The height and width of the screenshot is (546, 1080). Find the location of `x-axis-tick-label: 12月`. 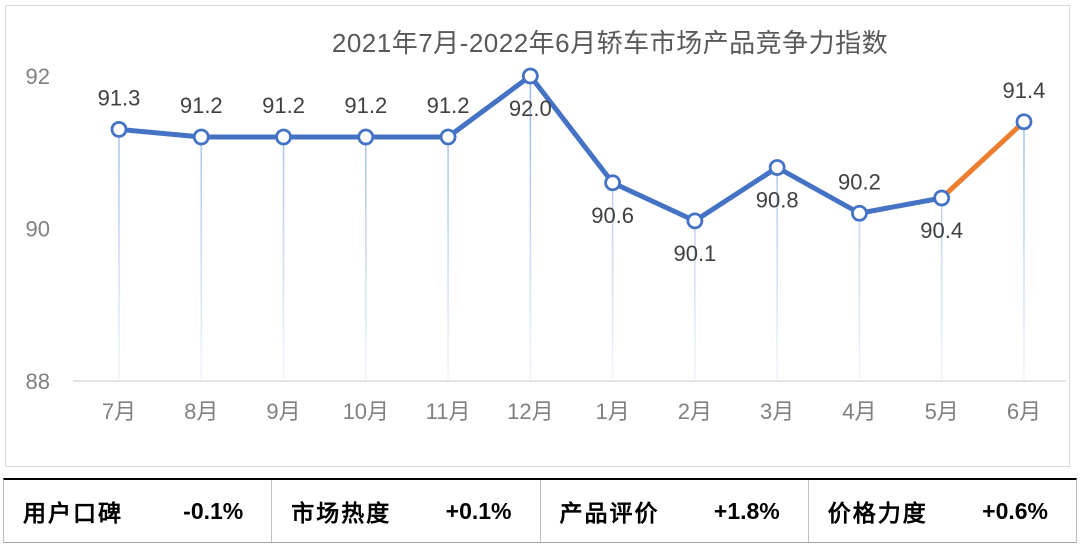

x-axis-tick-label: 12月 is located at coordinates (530, 411).